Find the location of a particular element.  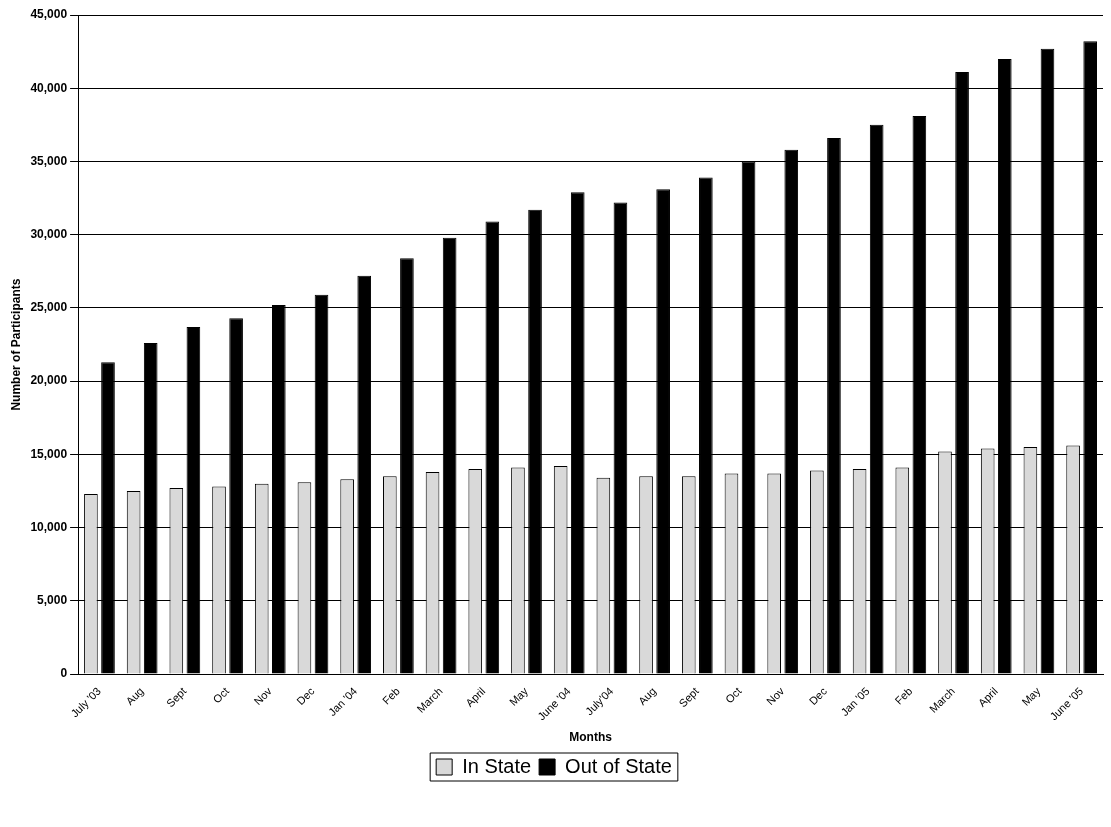

y-axis-title: Number of Participants is located at coordinates (15, 344).